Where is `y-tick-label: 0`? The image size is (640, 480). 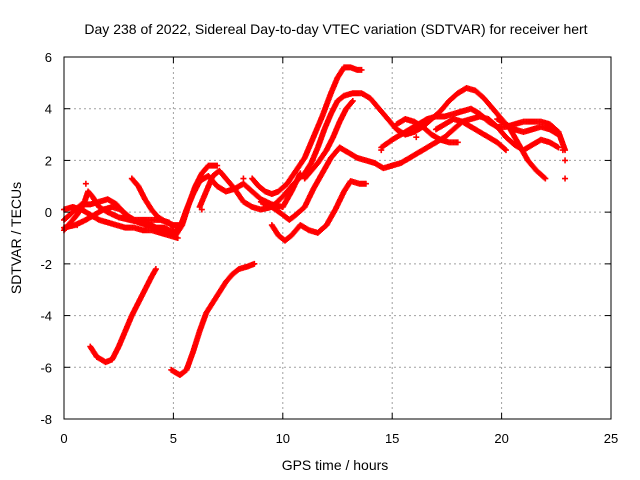 y-tick-label: 0 is located at coordinates (48, 212).